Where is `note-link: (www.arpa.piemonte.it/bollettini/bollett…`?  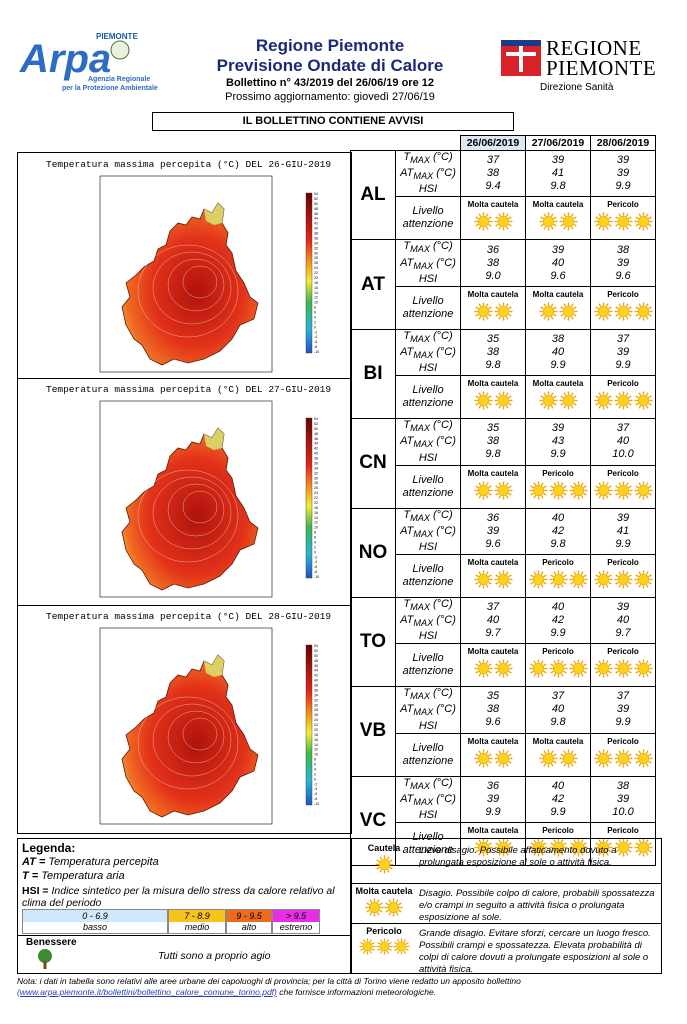 note-link: (www.arpa.piemonte.it/bollettini/bollett… is located at coordinates (147, 992).